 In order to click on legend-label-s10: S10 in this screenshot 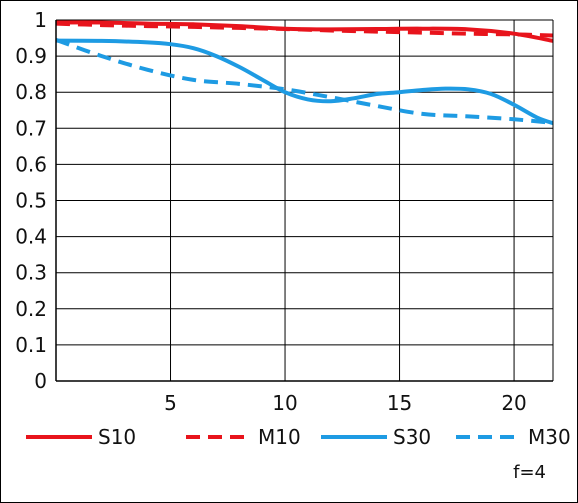, I will do `click(117, 437)`.